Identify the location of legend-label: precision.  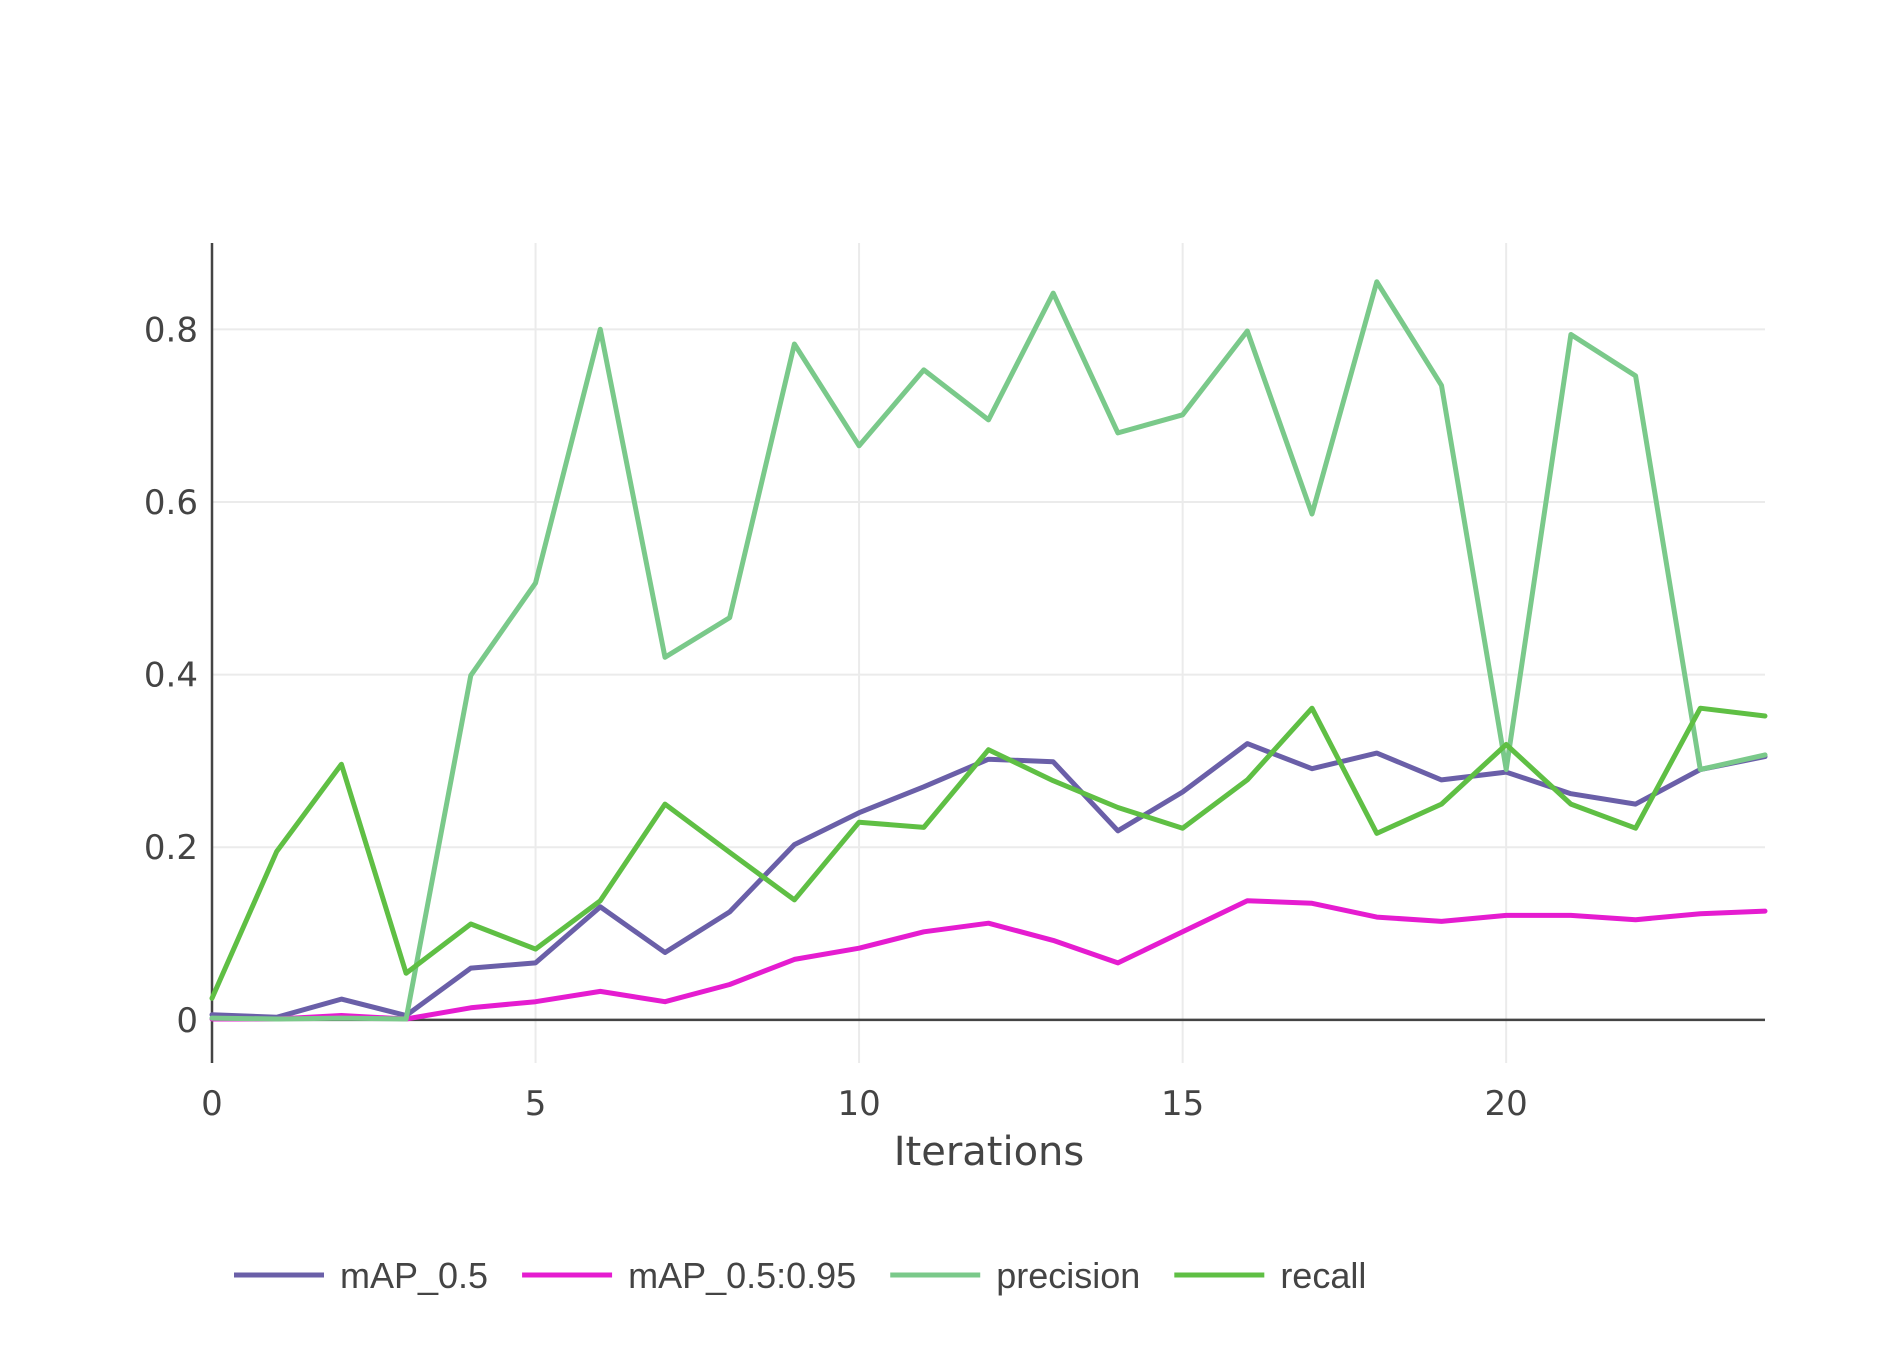
(1068, 1275).